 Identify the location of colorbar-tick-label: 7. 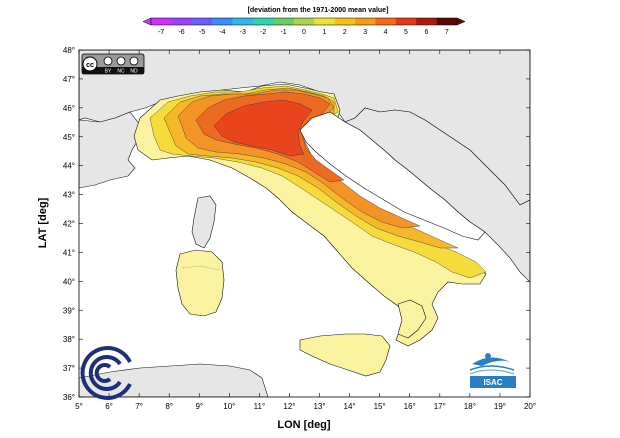
(447, 32).